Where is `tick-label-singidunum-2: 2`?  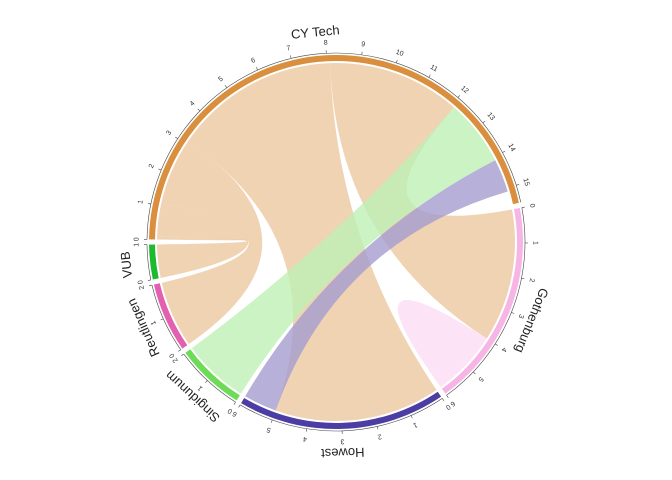 tick-label-singidunum-2: 2 is located at coordinates (176, 359).